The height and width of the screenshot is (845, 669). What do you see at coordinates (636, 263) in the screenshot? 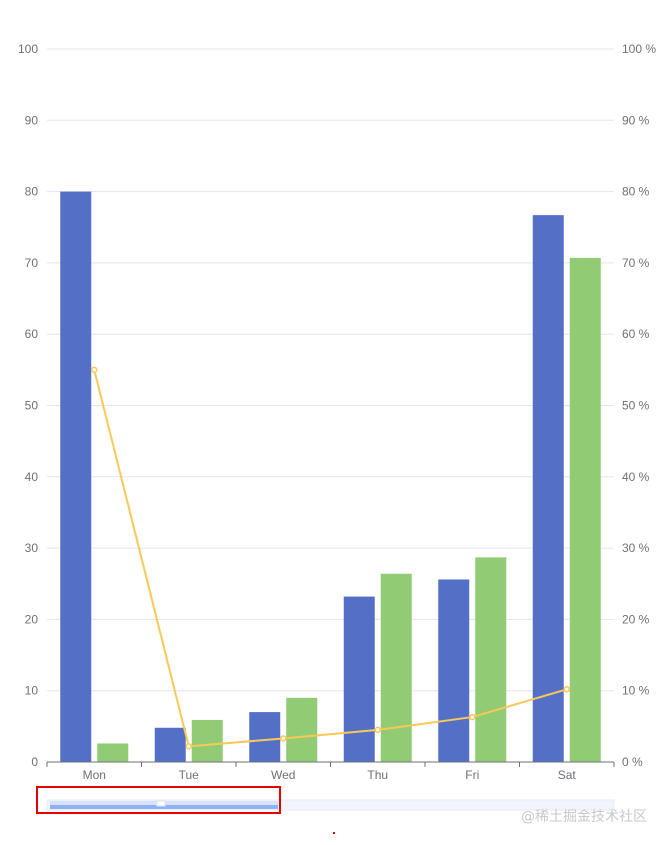
I see `y-right-tick-label: 70 %` at bounding box center [636, 263].